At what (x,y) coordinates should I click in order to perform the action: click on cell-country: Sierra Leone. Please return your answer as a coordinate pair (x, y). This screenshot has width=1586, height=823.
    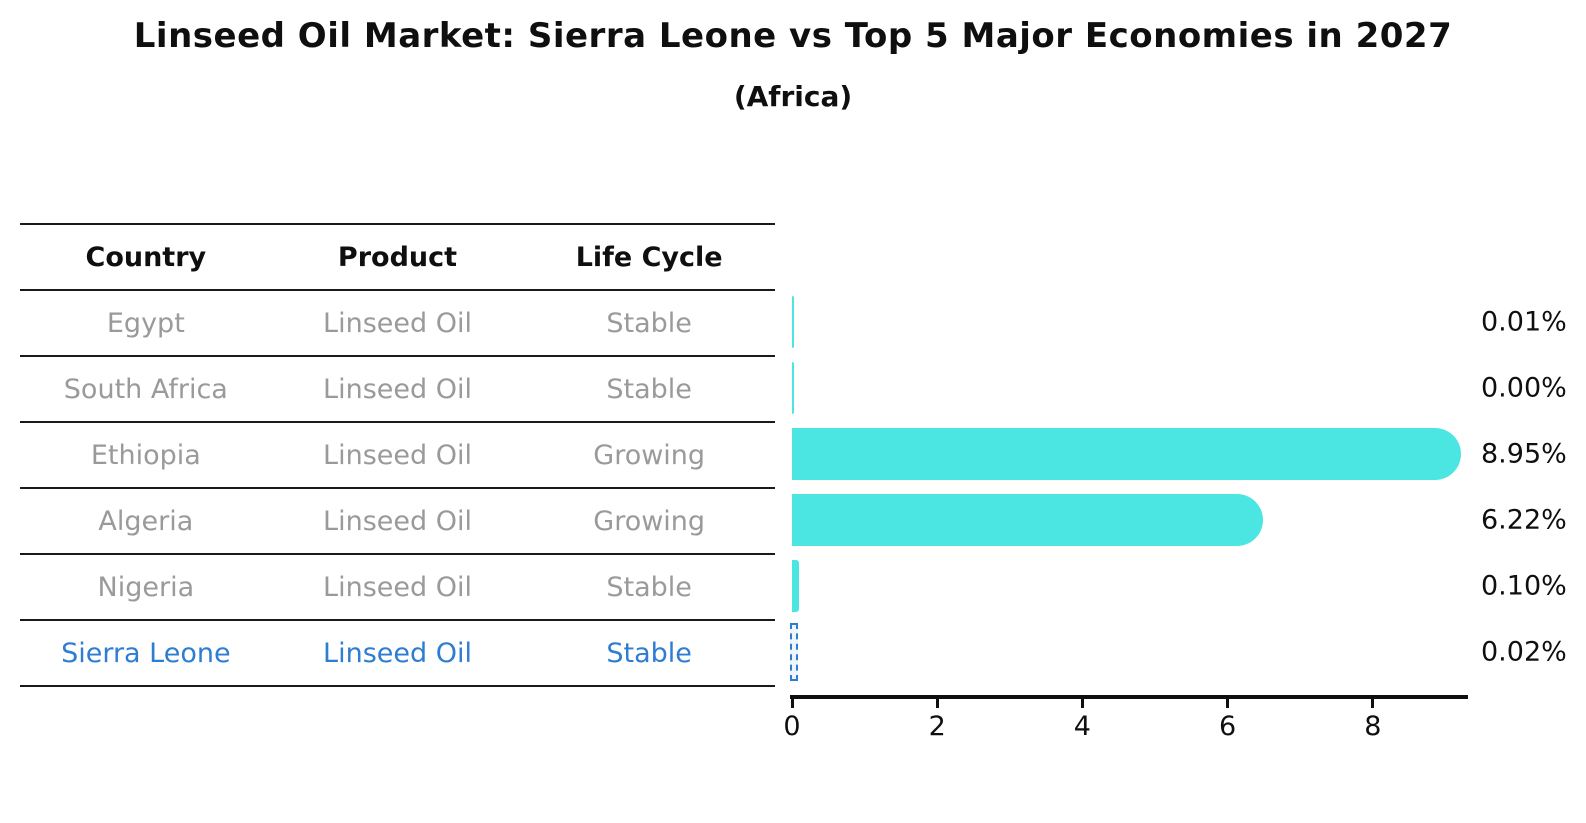
    Looking at the image, I should click on (146, 653).